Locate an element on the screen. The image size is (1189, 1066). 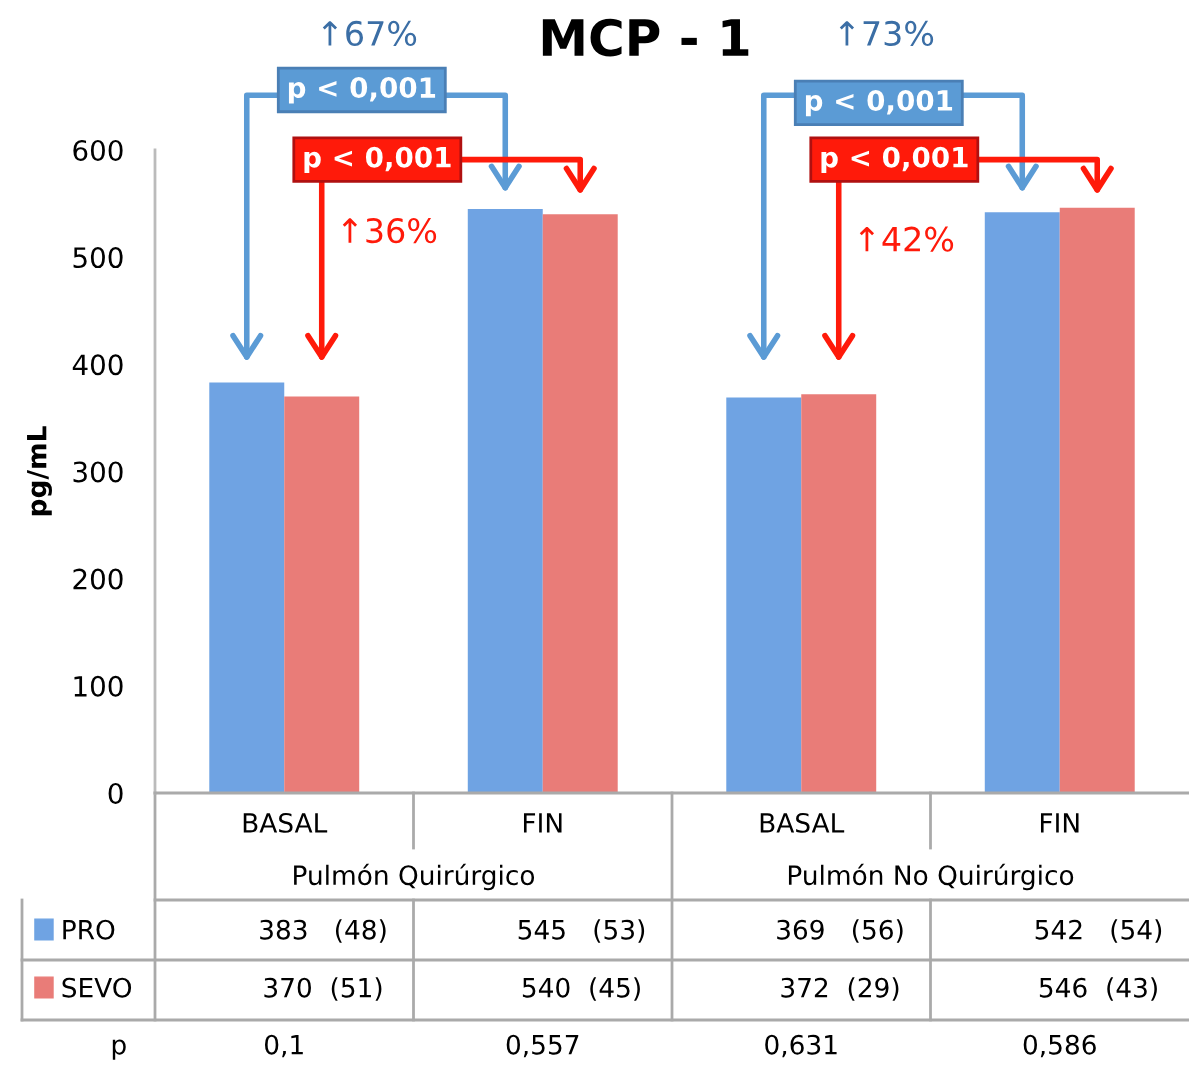
data-label: 369 (56) is located at coordinates (840, 931).